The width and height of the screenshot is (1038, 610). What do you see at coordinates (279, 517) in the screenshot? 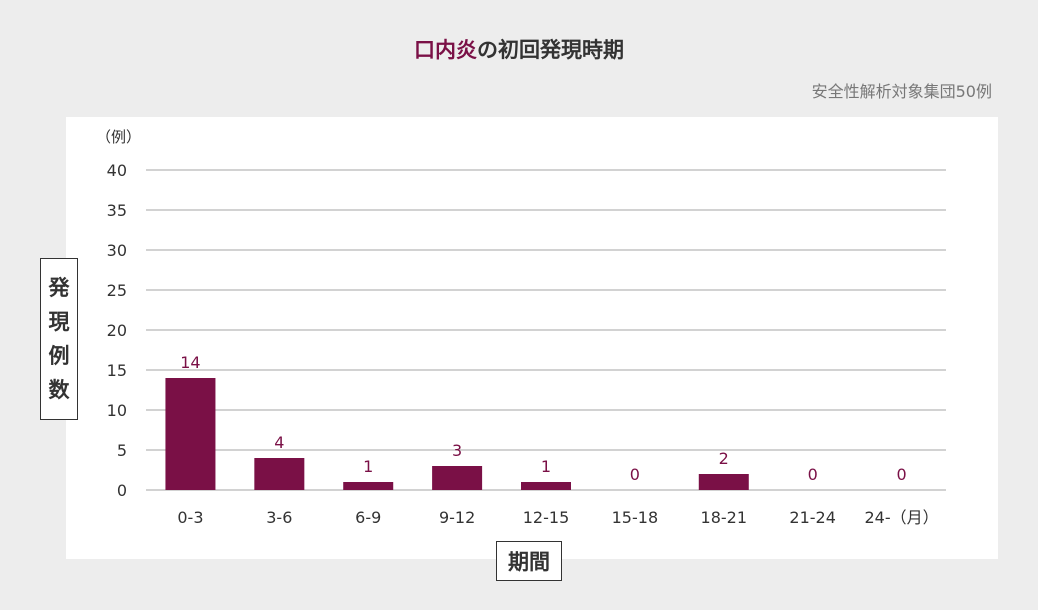
I see `x-tick-label: 3-6` at bounding box center [279, 517].